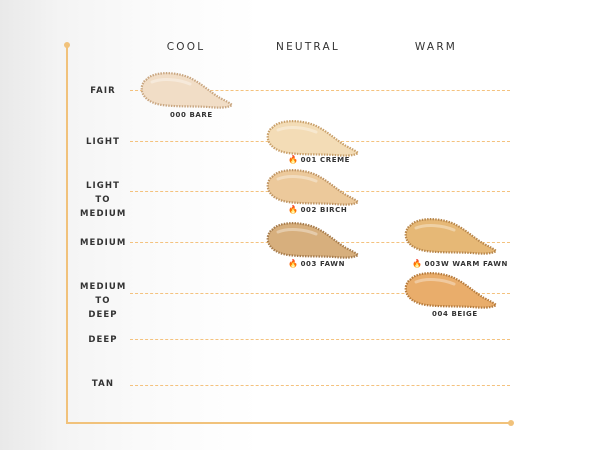  I want to click on swatch-001-creme, so click(313, 139).